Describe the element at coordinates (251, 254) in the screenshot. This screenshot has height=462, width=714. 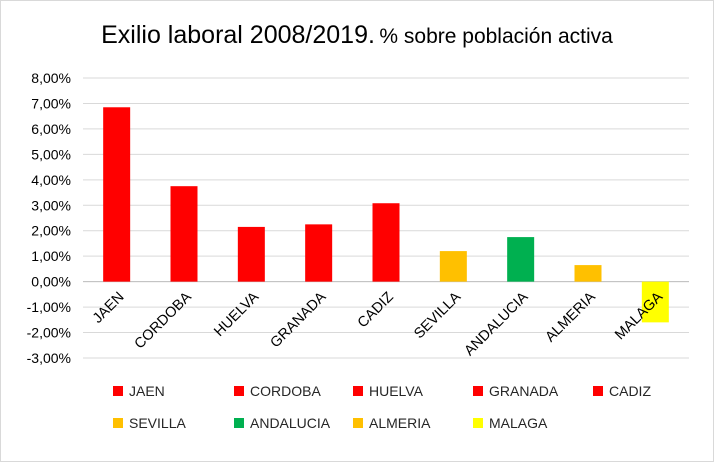
I see `bar-huelva` at that location.